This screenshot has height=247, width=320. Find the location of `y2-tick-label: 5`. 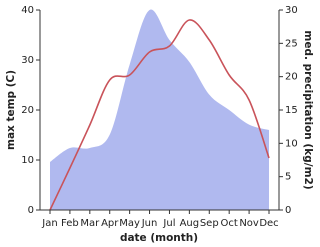

y2-tick-label: 5 is located at coordinates (288, 177).